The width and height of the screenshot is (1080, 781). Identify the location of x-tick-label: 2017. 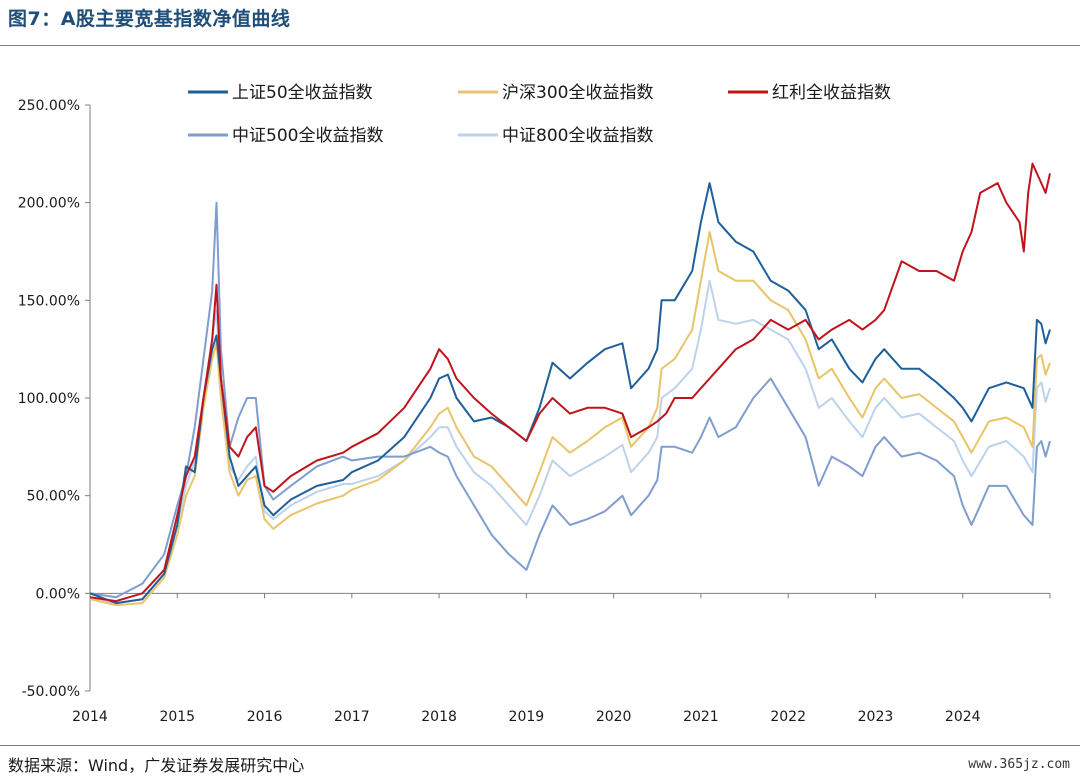
(352, 717).